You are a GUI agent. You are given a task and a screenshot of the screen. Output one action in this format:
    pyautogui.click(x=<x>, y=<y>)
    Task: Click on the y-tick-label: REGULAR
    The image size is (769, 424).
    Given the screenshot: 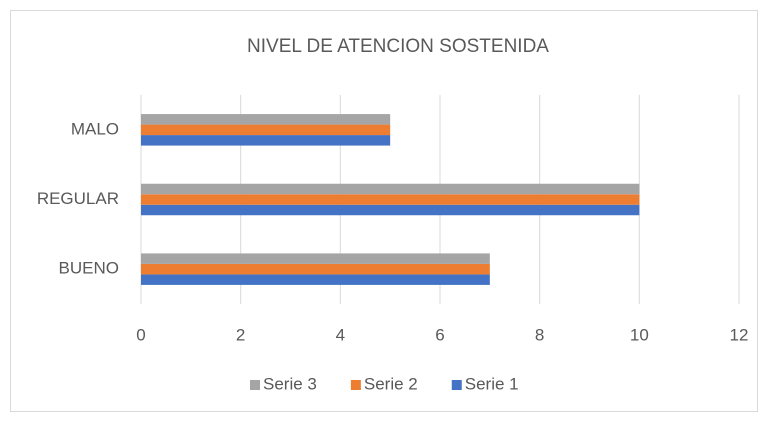 What is the action you would take?
    pyautogui.click(x=78, y=198)
    